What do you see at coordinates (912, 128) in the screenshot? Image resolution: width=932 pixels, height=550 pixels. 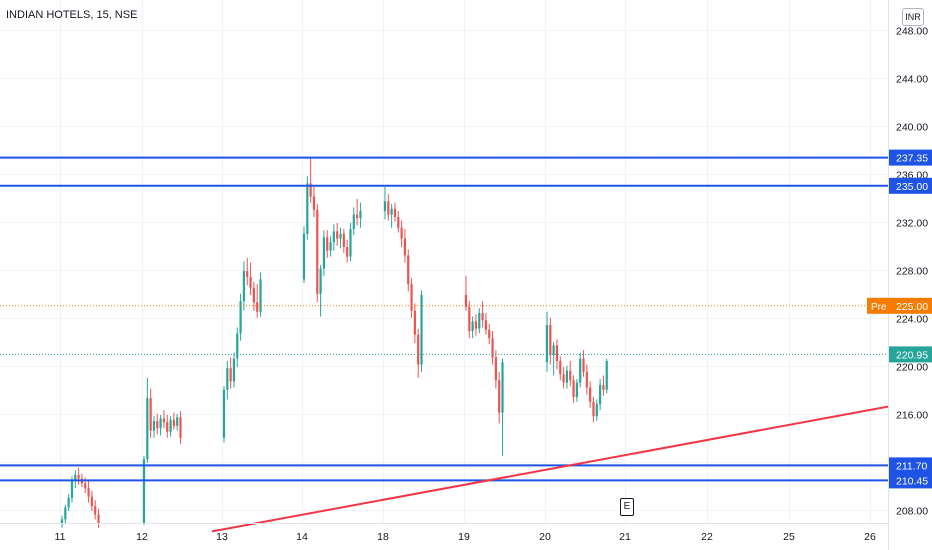 I see `y-tick-label: 240.00` at bounding box center [912, 128].